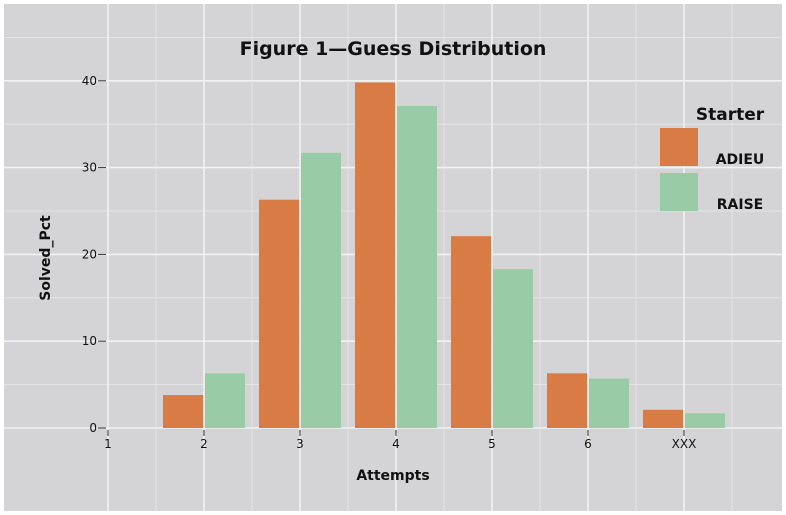  I want to click on bar-raise-xxx, so click(705, 420).